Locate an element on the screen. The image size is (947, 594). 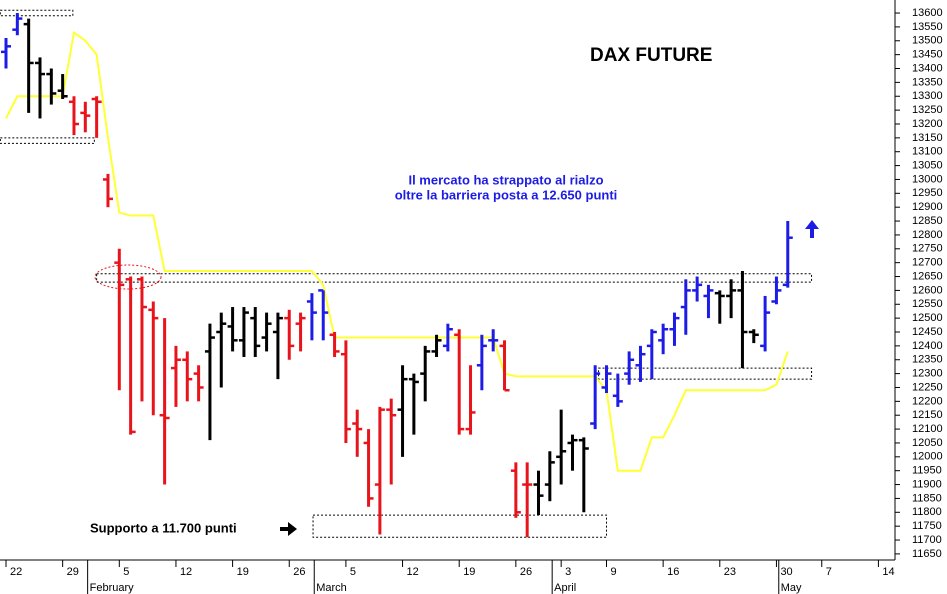
x-tick-label: 30 is located at coordinates (786, 572).